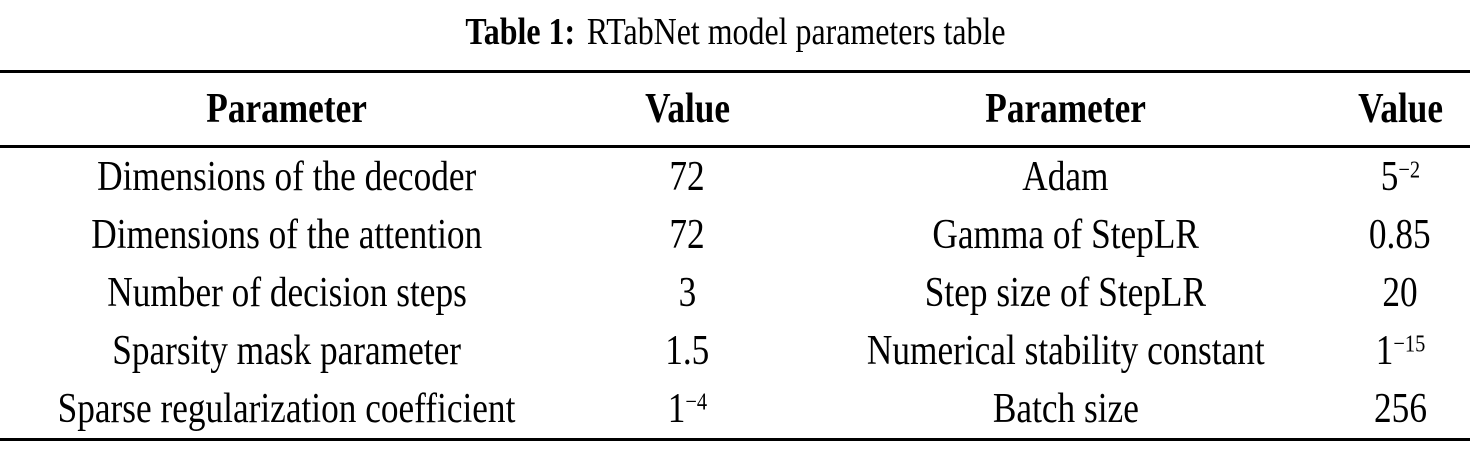 Image resolution: width=1470 pixels, height=458 pixels. What do you see at coordinates (687, 351) in the screenshot?
I see `value-cell: 1.5` at bounding box center [687, 351].